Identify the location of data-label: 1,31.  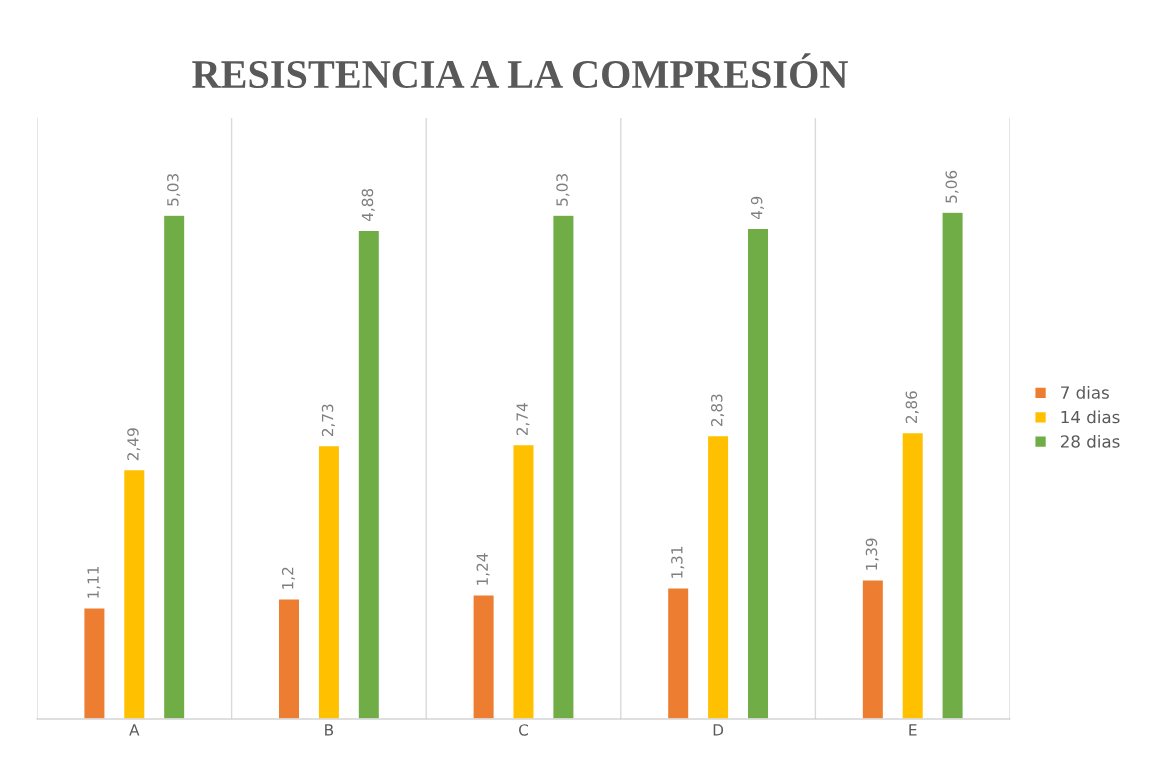
(678, 562).